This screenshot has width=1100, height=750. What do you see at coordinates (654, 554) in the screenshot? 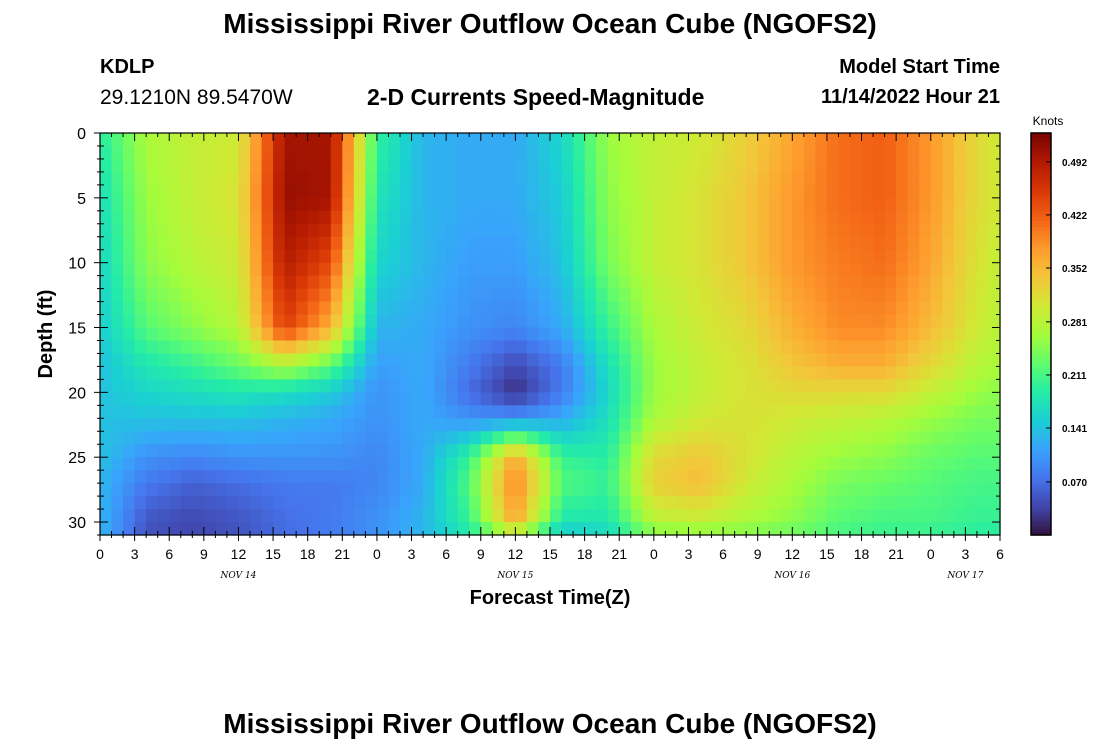
I see `x-tick-label: 0` at bounding box center [654, 554].